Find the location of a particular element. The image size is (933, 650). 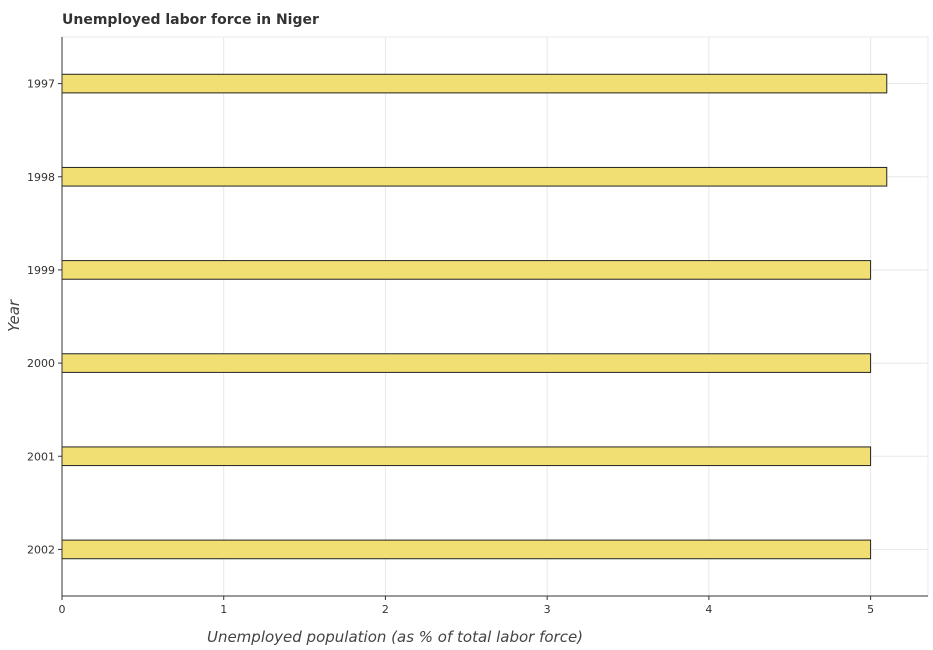

bar-1997 is located at coordinates (474, 83).